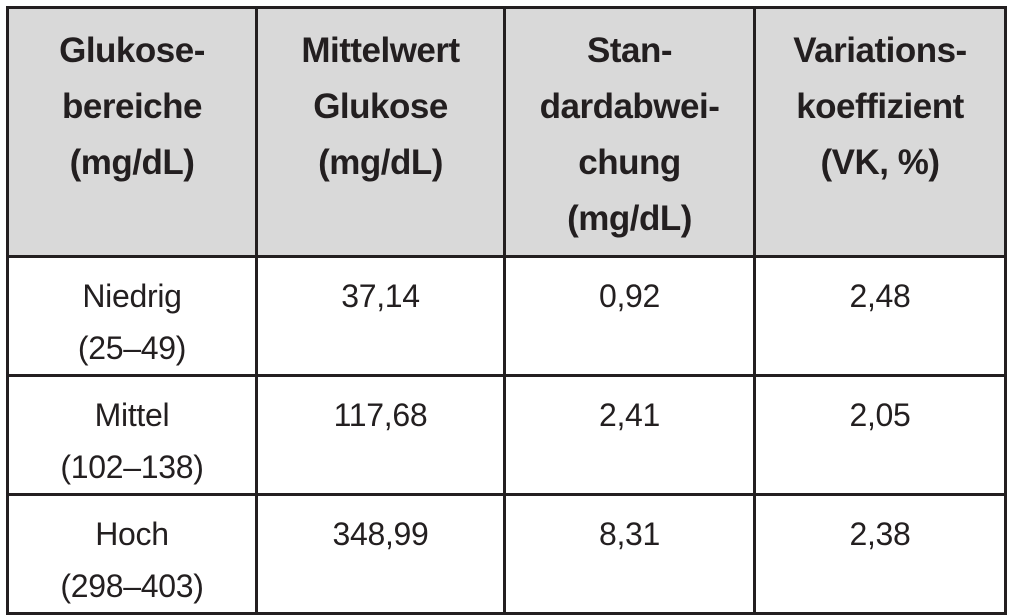  Describe the element at coordinates (630, 50) in the screenshot. I see `cell-text: Stan-` at that location.